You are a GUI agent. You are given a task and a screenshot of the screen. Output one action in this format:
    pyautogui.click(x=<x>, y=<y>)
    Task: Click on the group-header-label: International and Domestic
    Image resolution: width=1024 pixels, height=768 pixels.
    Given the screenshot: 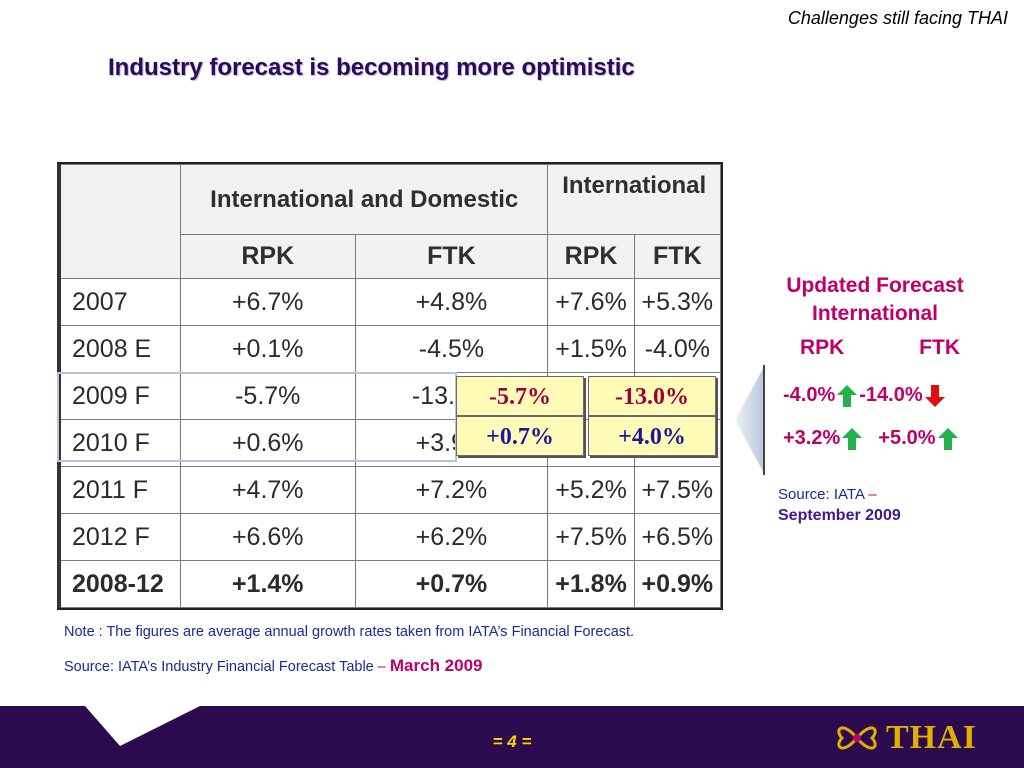 What is the action you would take?
    pyautogui.click(x=364, y=199)
    